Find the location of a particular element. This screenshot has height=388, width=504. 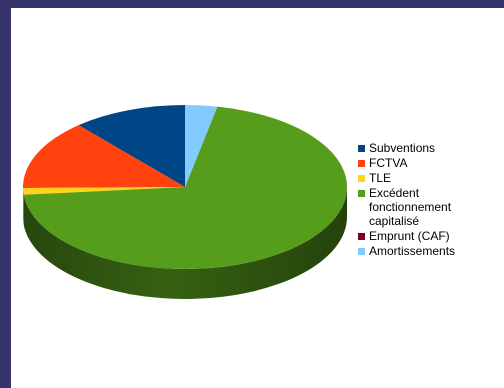

pie-slice-fctva is located at coordinates (104, 157).